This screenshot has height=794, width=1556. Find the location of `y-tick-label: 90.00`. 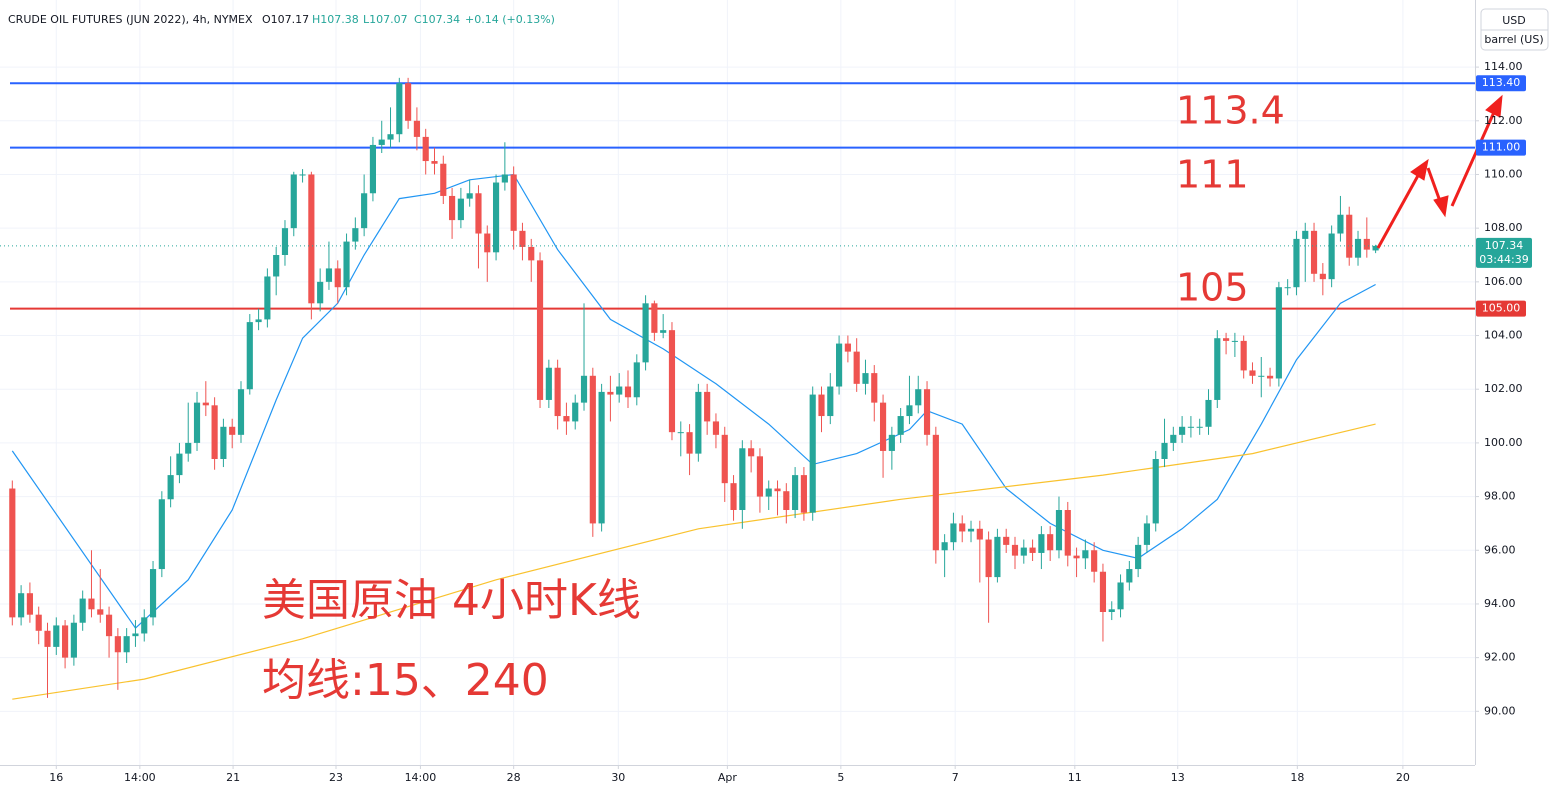

y-tick-label: 90.00 is located at coordinates (1500, 710).